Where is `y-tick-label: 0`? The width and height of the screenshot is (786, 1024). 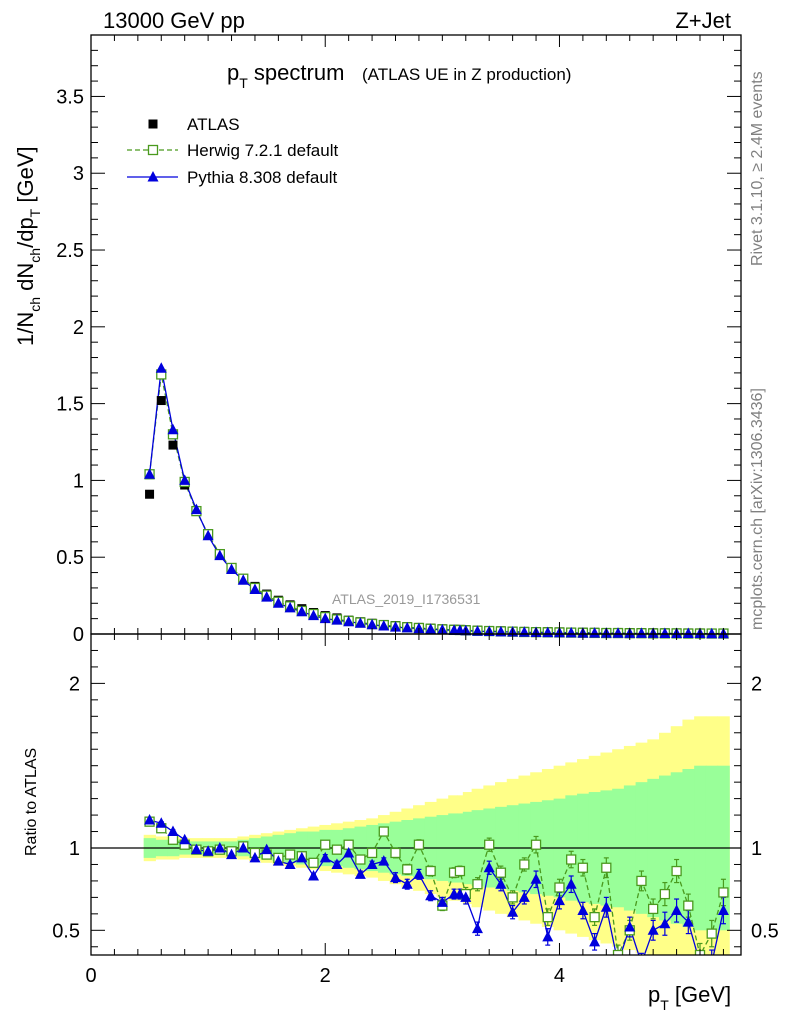
y-tick-label: 0 is located at coordinates (78, 635).